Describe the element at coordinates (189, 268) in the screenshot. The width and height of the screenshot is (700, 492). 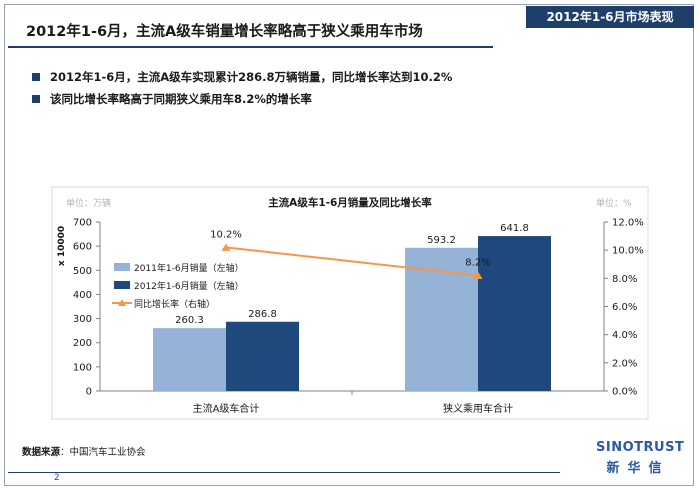
I see `legend-label: 2011年1-6月销量（左轴）` at that location.